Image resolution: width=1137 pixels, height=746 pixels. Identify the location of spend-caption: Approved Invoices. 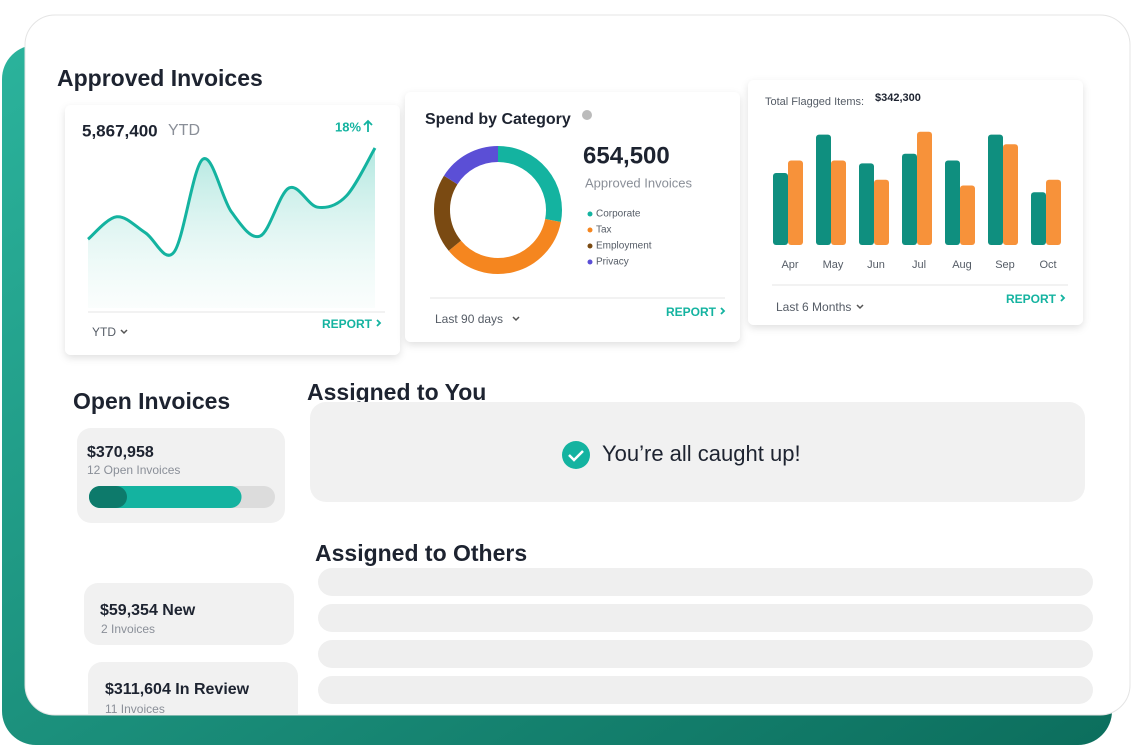
(638, 182).